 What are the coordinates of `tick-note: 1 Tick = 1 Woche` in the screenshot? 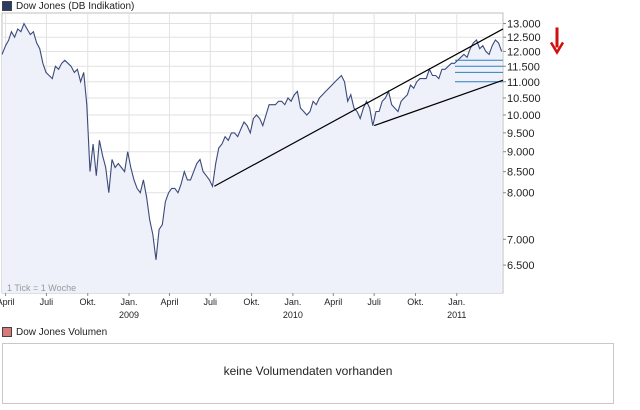 It's located at (41, 288).